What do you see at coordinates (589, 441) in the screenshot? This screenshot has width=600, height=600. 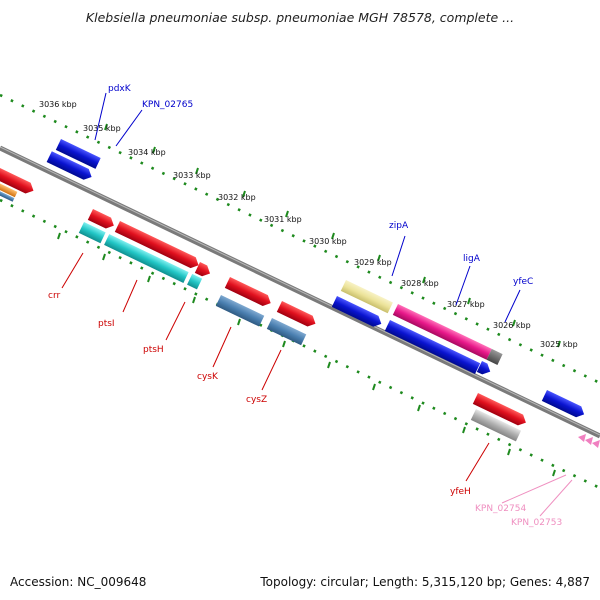 I see `gene-KPN_02754-chevrons` at bounding box center [589, 441].